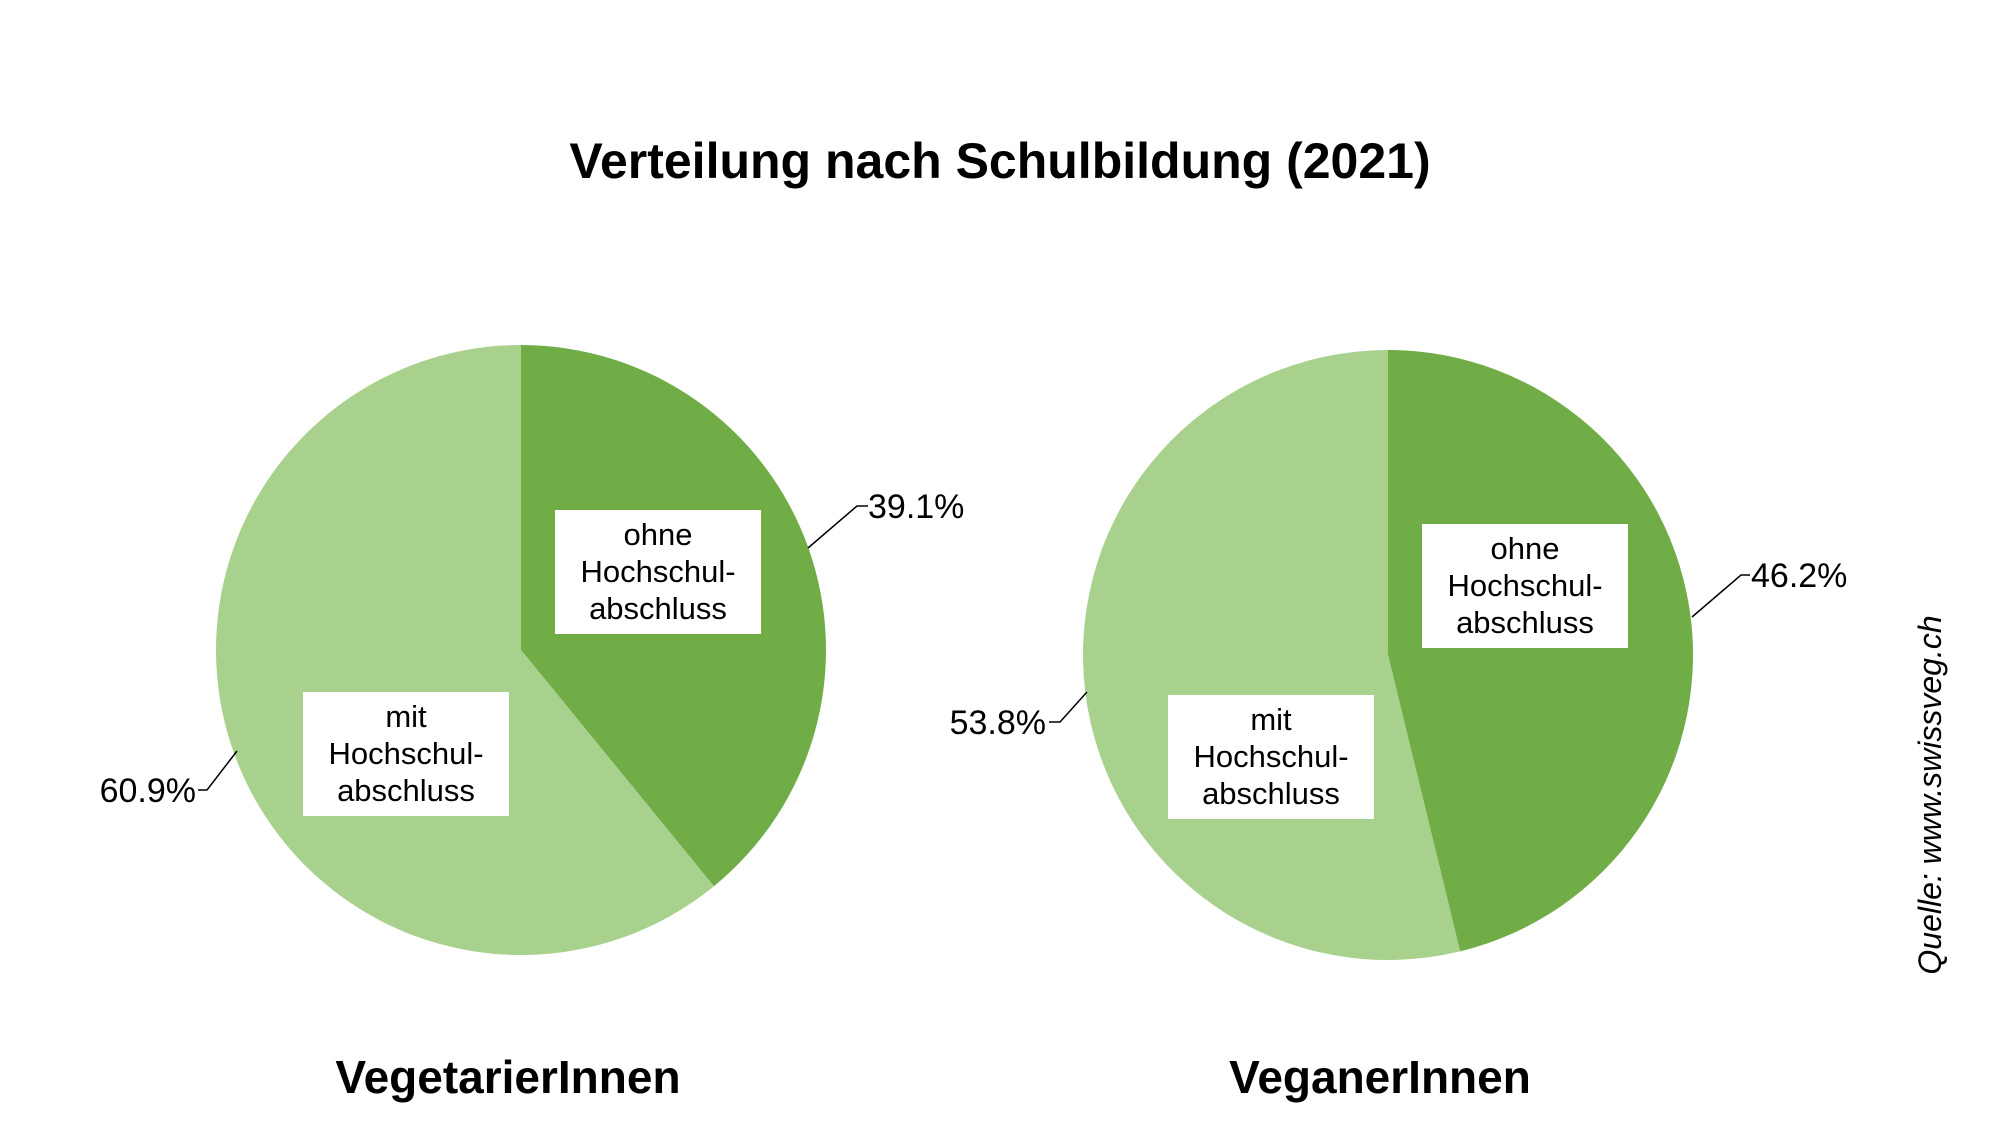 The image size is (2000, 1125). What do you see at coordinates (1930, 794) in the screenshot?
I see `source-note: Quelle: www.swissveg.ch` at bounding box center [1930, 794].